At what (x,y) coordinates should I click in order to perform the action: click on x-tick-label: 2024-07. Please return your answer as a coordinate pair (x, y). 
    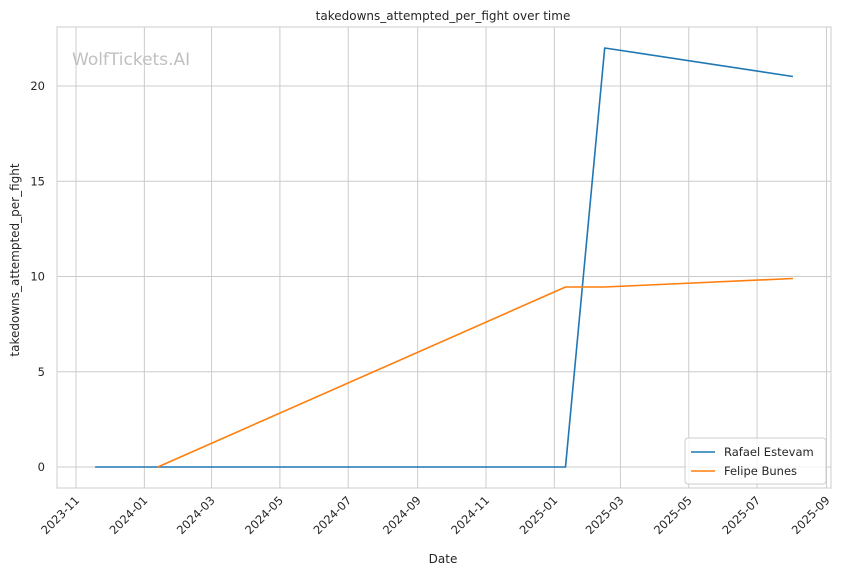
    Looking at the image, I should click on (332, 515).